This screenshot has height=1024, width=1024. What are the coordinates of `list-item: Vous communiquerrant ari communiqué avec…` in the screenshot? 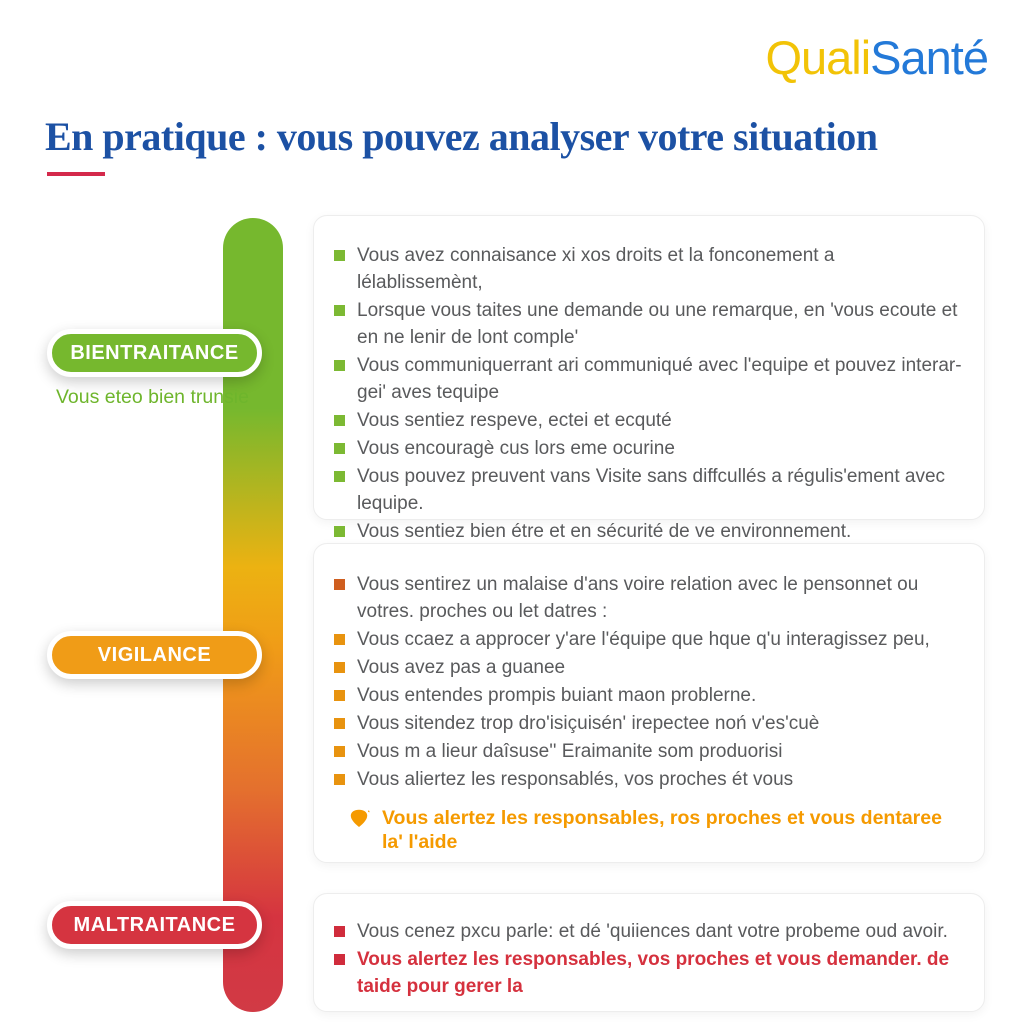 It's located at (648, 379).